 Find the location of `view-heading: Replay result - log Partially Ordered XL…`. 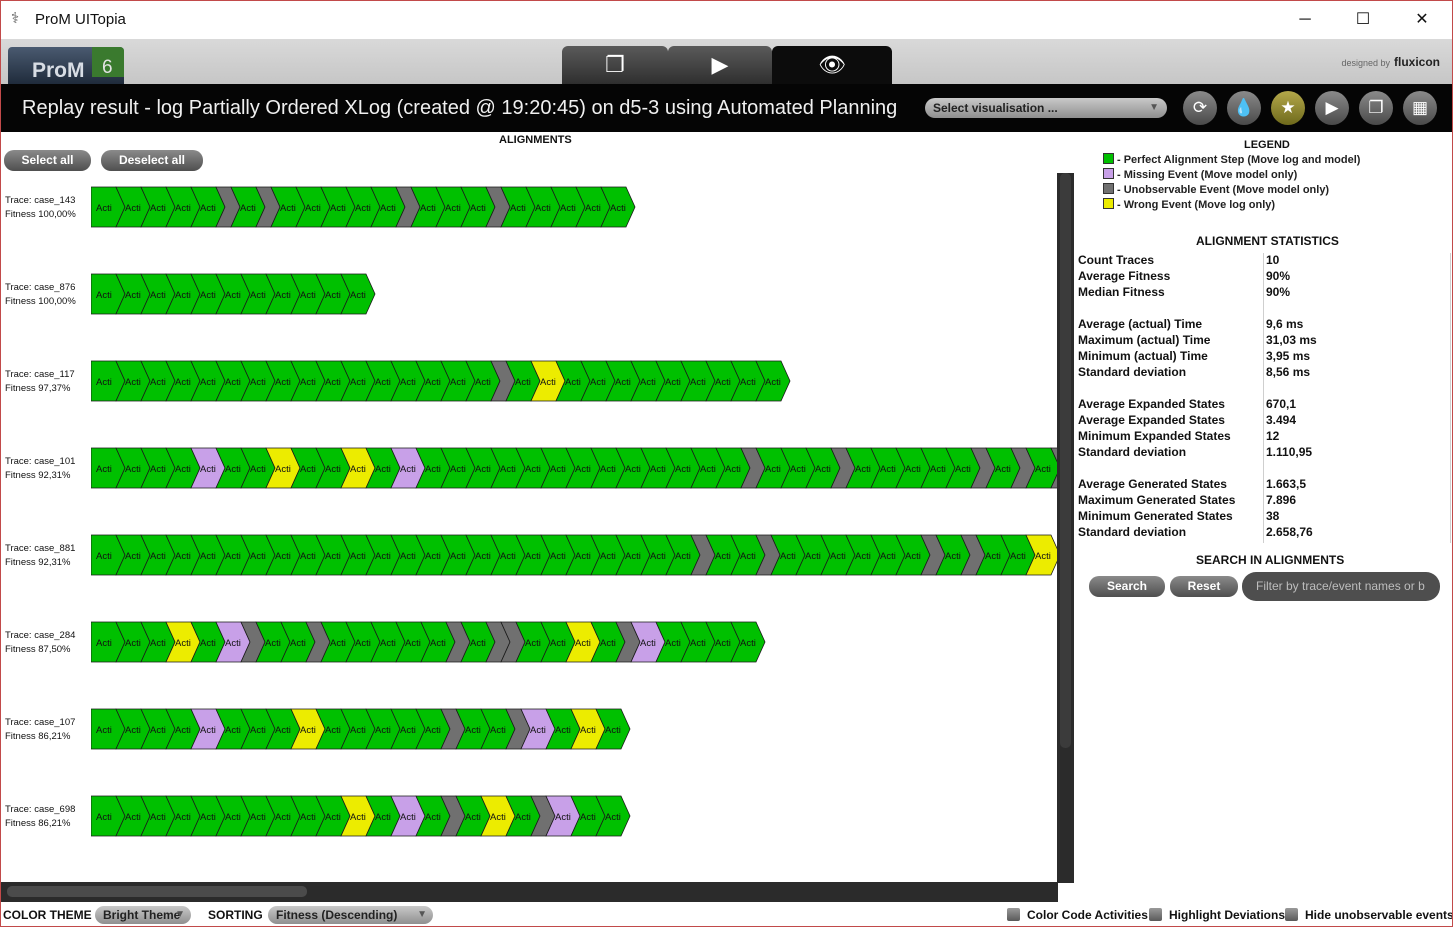

view-heading: Replay result - log Partially Ordered XL… is located at coordinates (460, 108).